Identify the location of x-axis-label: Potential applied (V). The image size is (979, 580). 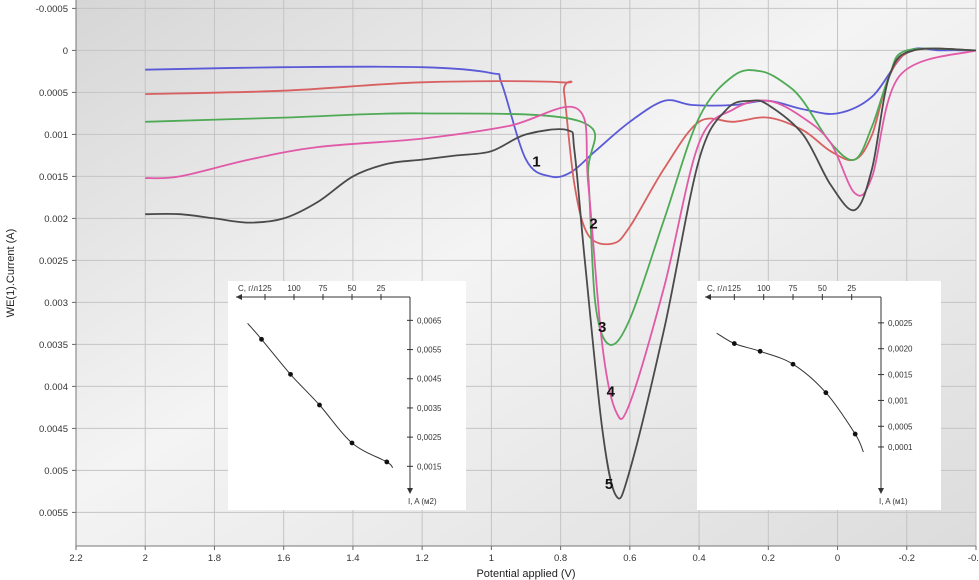
(525, 574).